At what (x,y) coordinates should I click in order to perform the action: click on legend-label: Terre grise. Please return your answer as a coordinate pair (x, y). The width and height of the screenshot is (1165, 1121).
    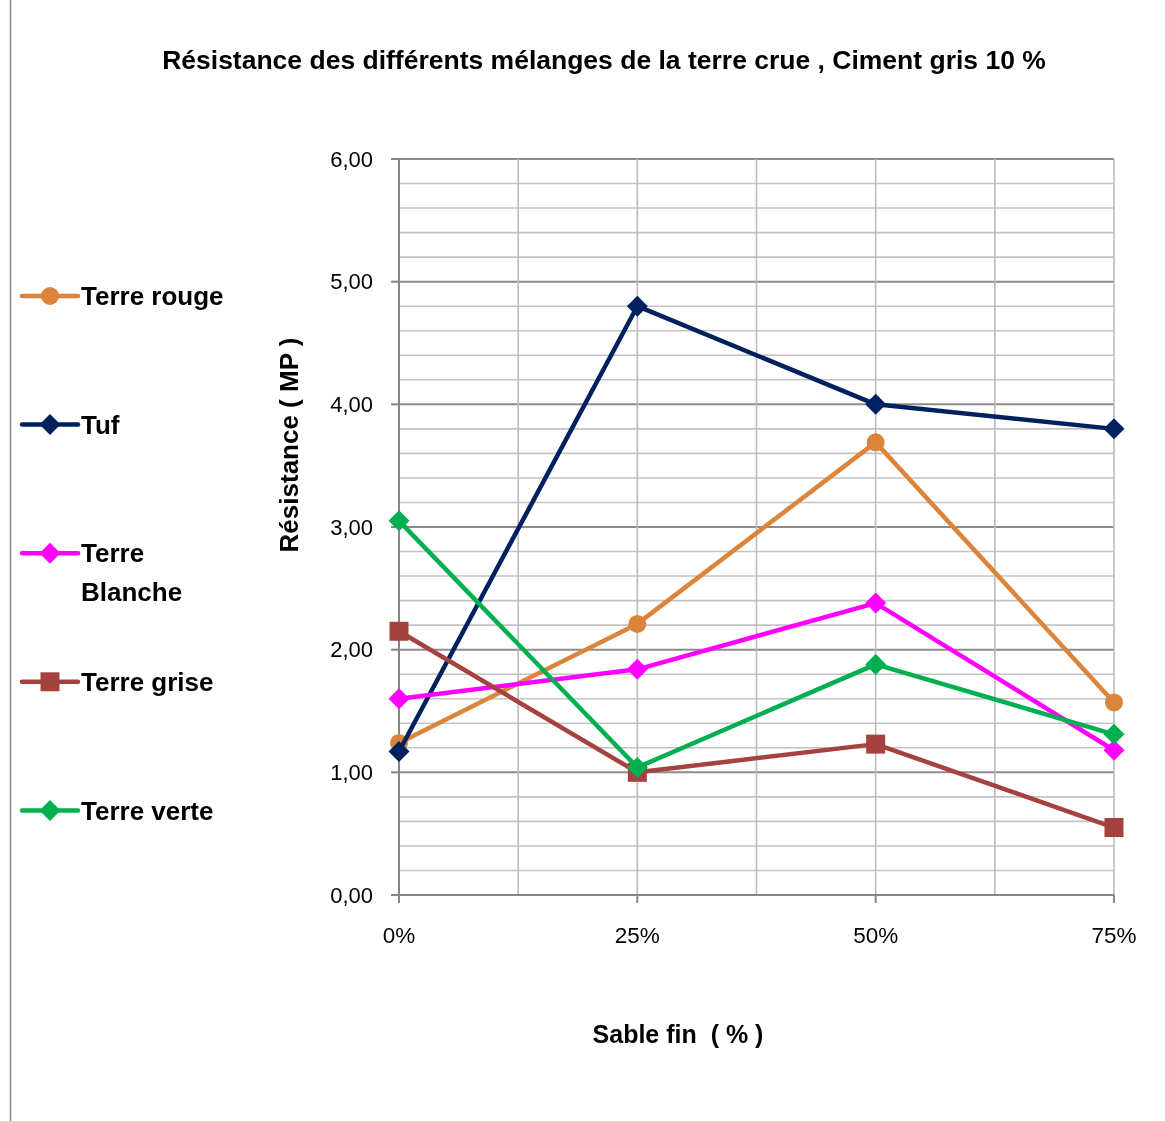
    Looking at the image, I should click on (147, 681).